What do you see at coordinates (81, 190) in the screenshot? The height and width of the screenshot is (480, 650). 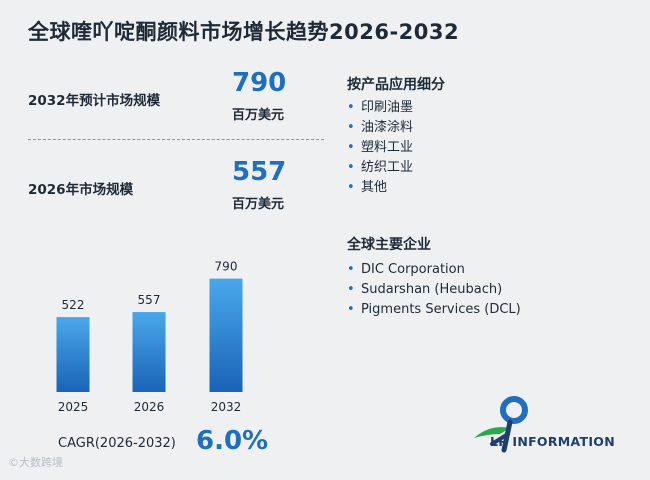 I see `kpi-2026-label: 2026年市场规模` at bounding box center [81, 190].